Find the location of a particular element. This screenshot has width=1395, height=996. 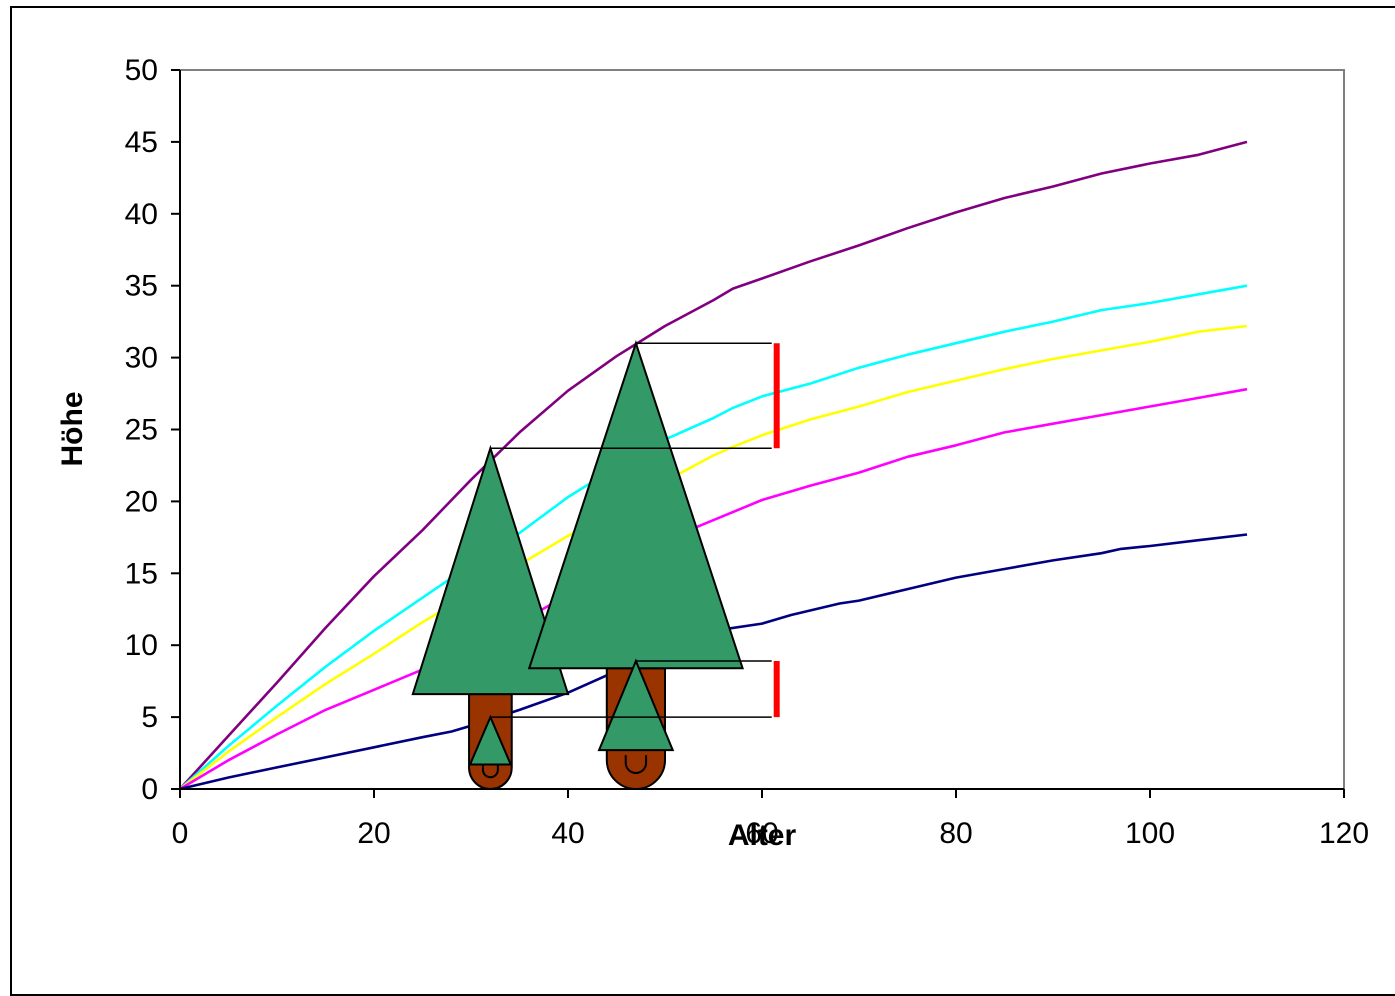

y-tick-label: 20 is located at coordinates (141, 501).